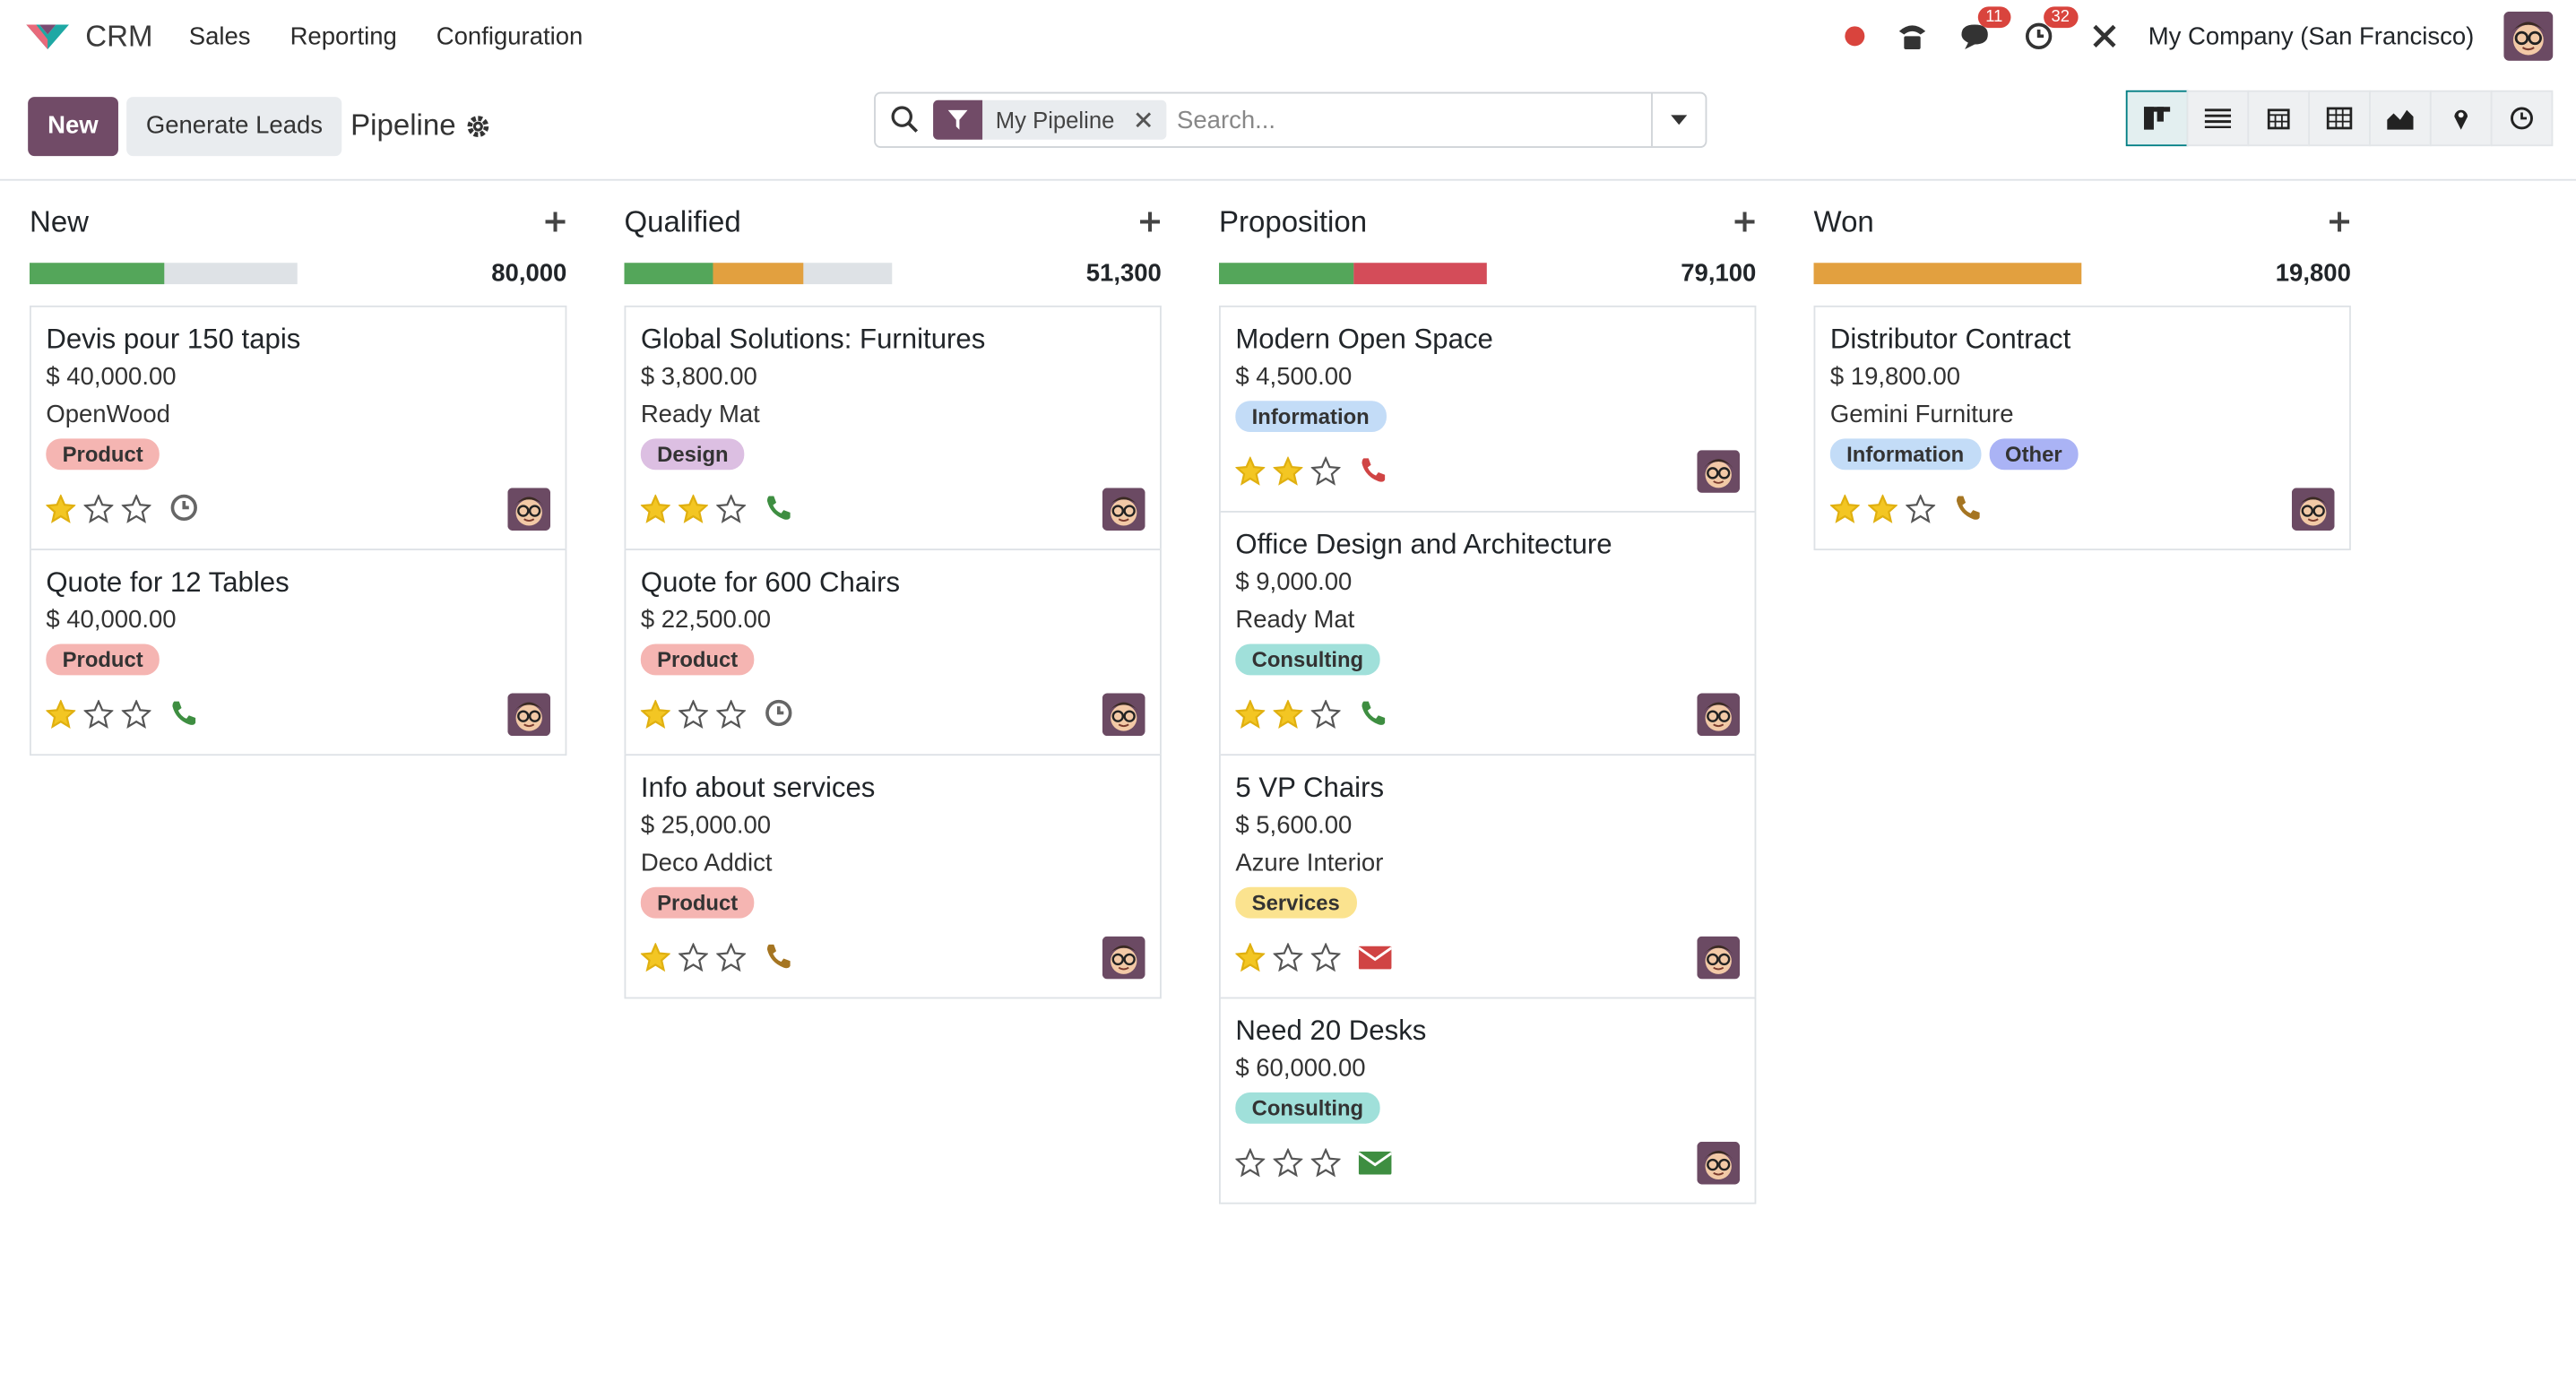 Image resolution: width=2576 pixels, height=1382 pixels. I want to click on graph-view, so click(2400, 118).